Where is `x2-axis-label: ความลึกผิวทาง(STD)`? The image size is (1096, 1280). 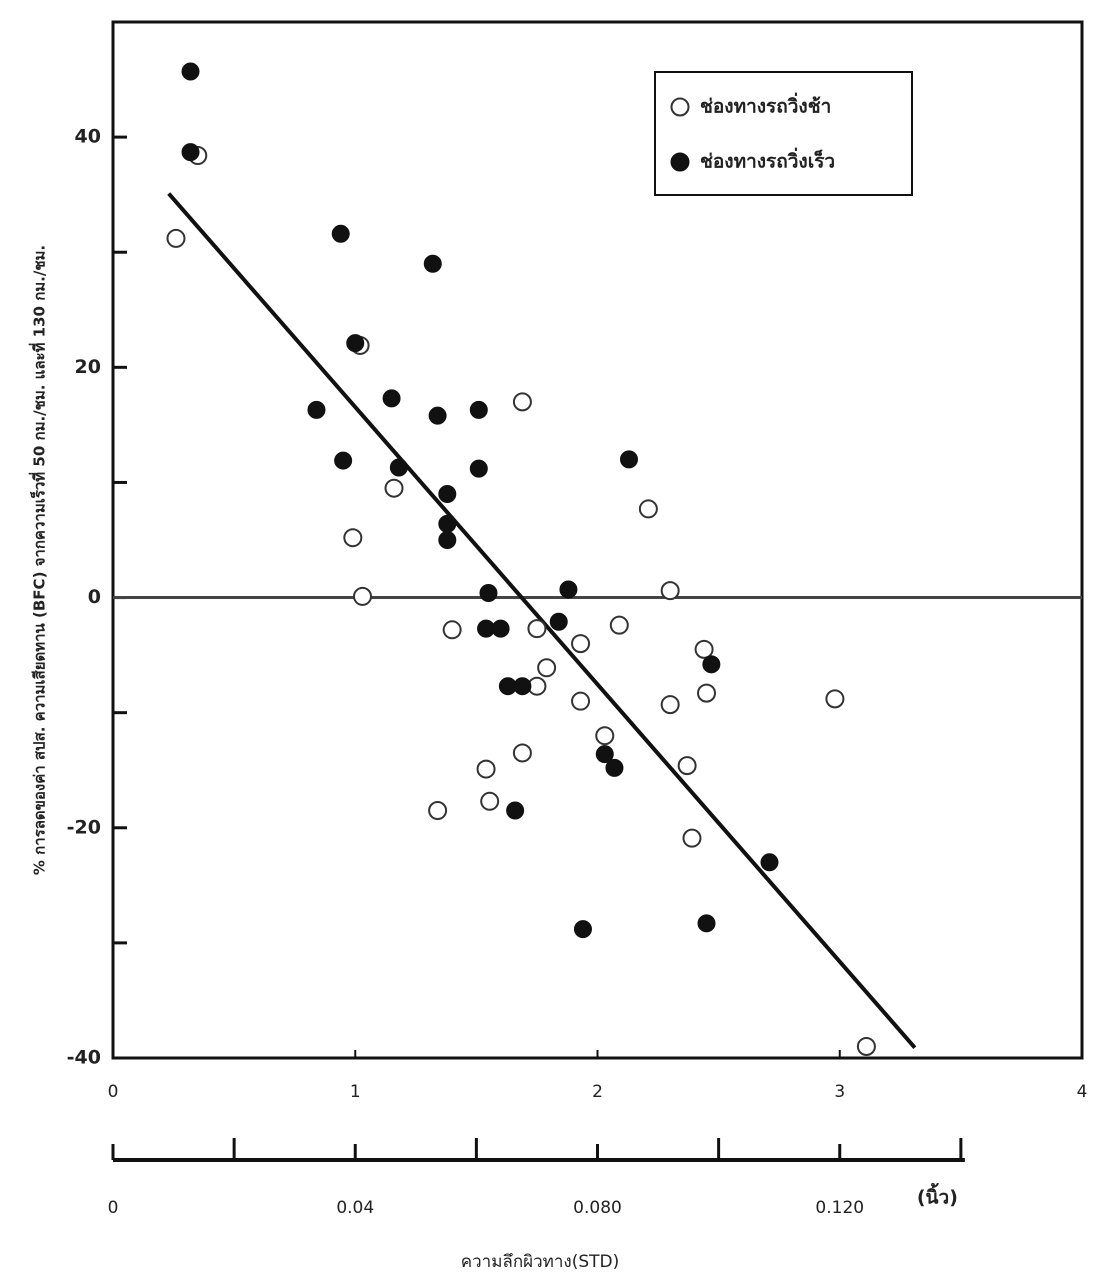
x2-axis-label: ความลึกผิวทาง(STD) is located at coordinates (540, 1262).